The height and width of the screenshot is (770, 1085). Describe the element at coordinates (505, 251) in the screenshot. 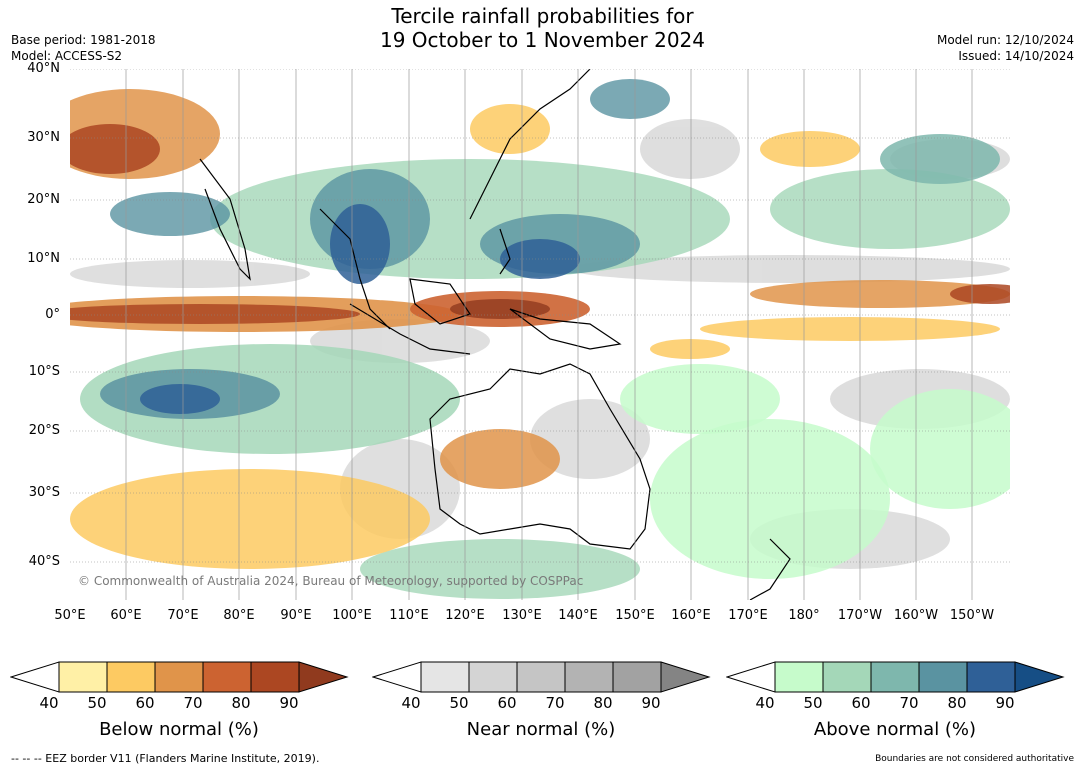

I see `philippines-coastline` at that location.